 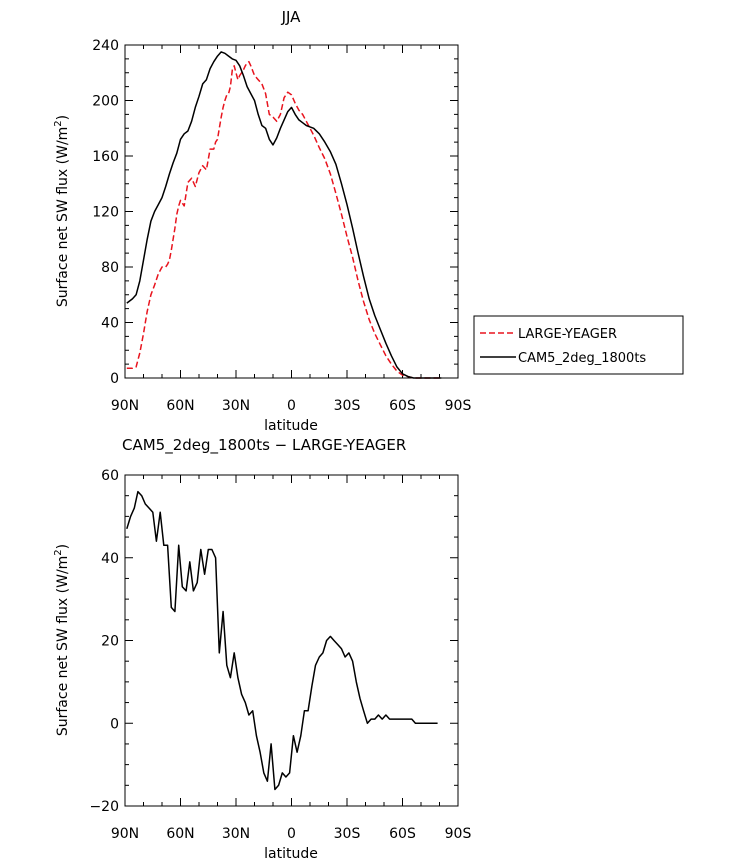 What do you see at coordinates (105, 157) in the screenshot?
I see `y-tick-label: 160` at bounding box center [105, 157].